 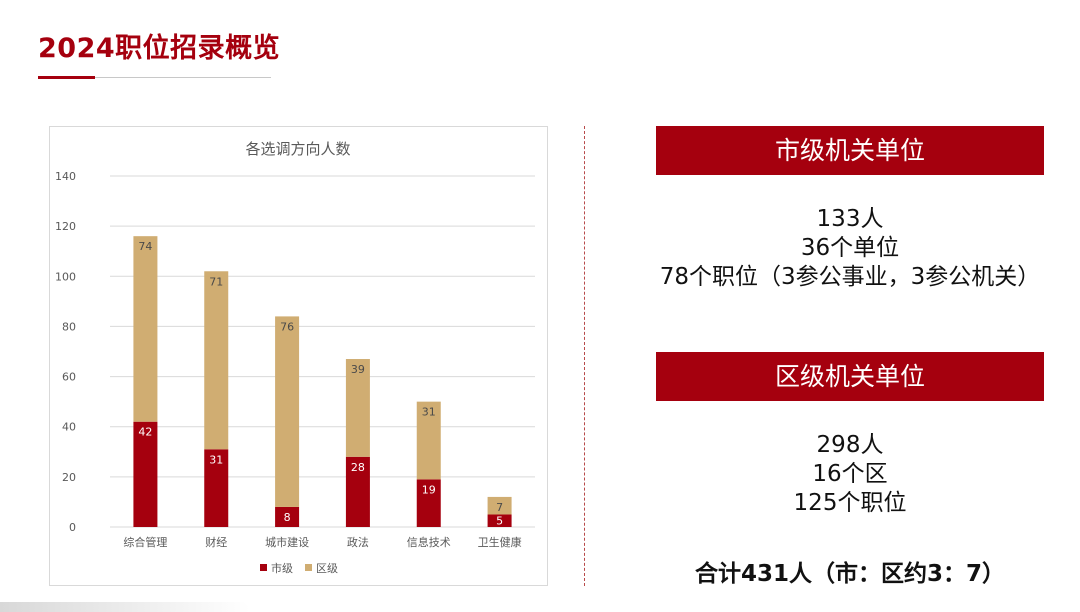 What do you see at coordinates (850, 445) in the screenshot?
I see `district-info-line: 298人` at bounding box center [850, 445].